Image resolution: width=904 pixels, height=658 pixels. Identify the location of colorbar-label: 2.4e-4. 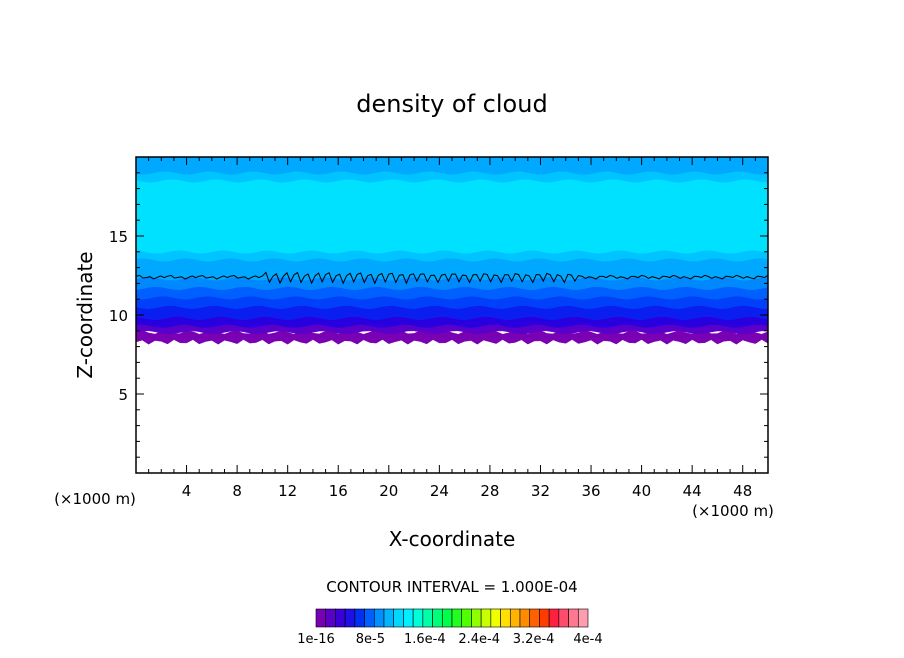
(479, 639).